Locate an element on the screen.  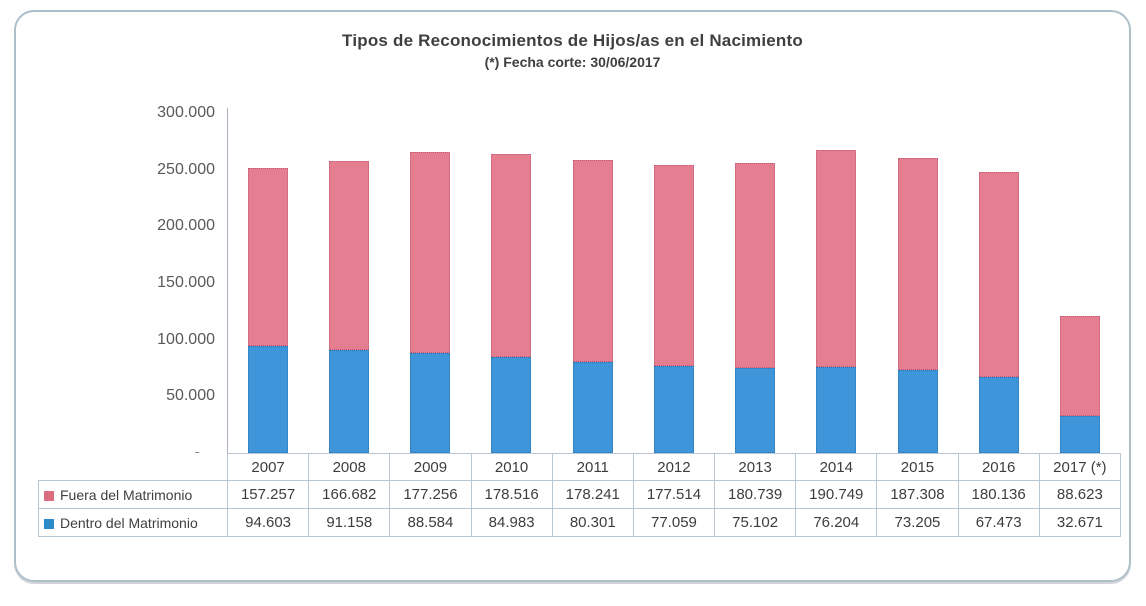
value-cell: 190.749 is located at coordinates (836, 494).